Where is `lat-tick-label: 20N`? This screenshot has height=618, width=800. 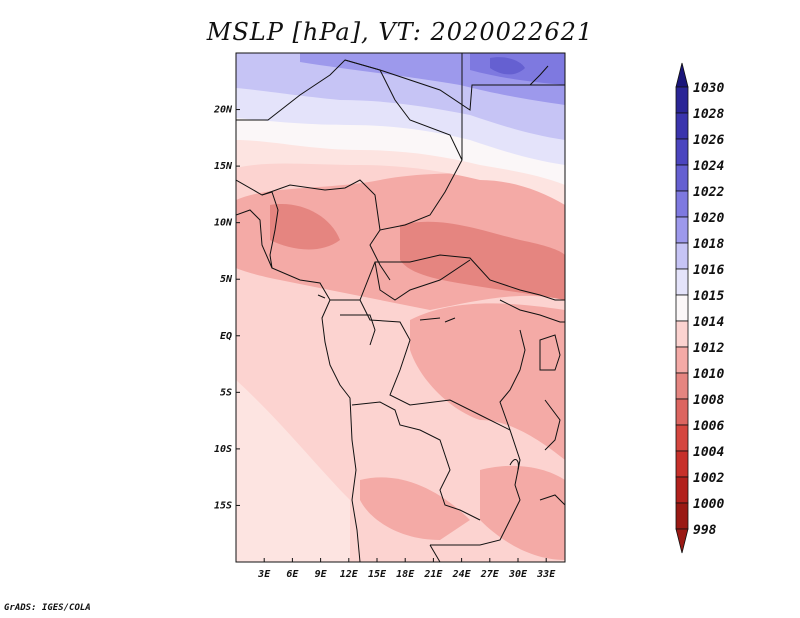
lat-tick-label: 20N is located at coordinates (223, 110).